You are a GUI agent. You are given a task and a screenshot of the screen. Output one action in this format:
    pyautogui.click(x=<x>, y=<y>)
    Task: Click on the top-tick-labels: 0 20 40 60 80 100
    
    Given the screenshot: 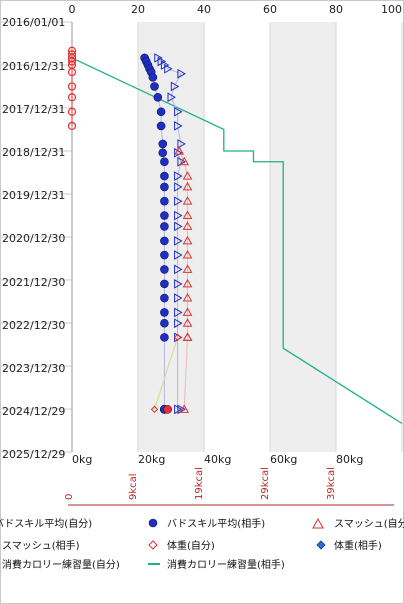 What is the action you would take?
    pyautogui.click(x=236, y=9)
    